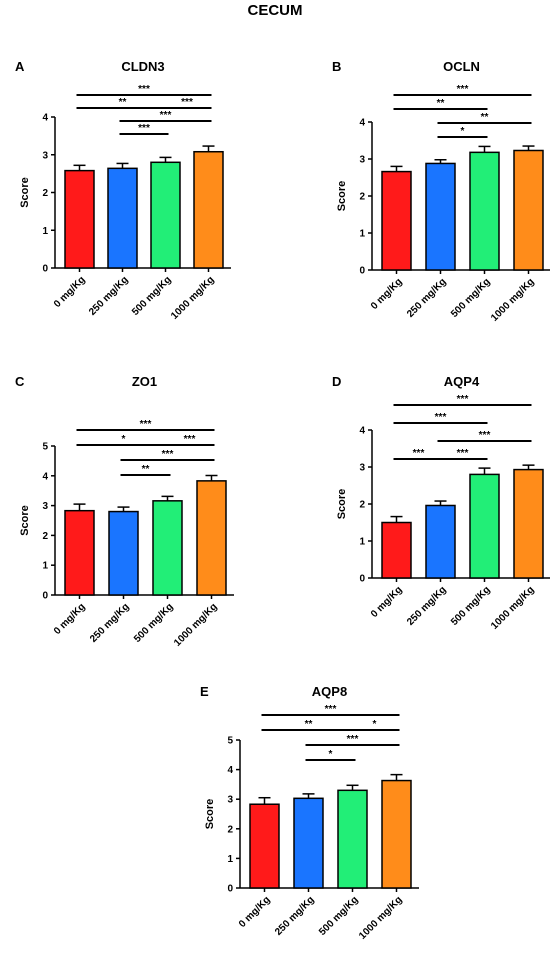 The image size is (550, 953). What do you see at coordinates (336, 66) in the screenshot?
I see `panel-letter: B` at bounding box center [336, 66].